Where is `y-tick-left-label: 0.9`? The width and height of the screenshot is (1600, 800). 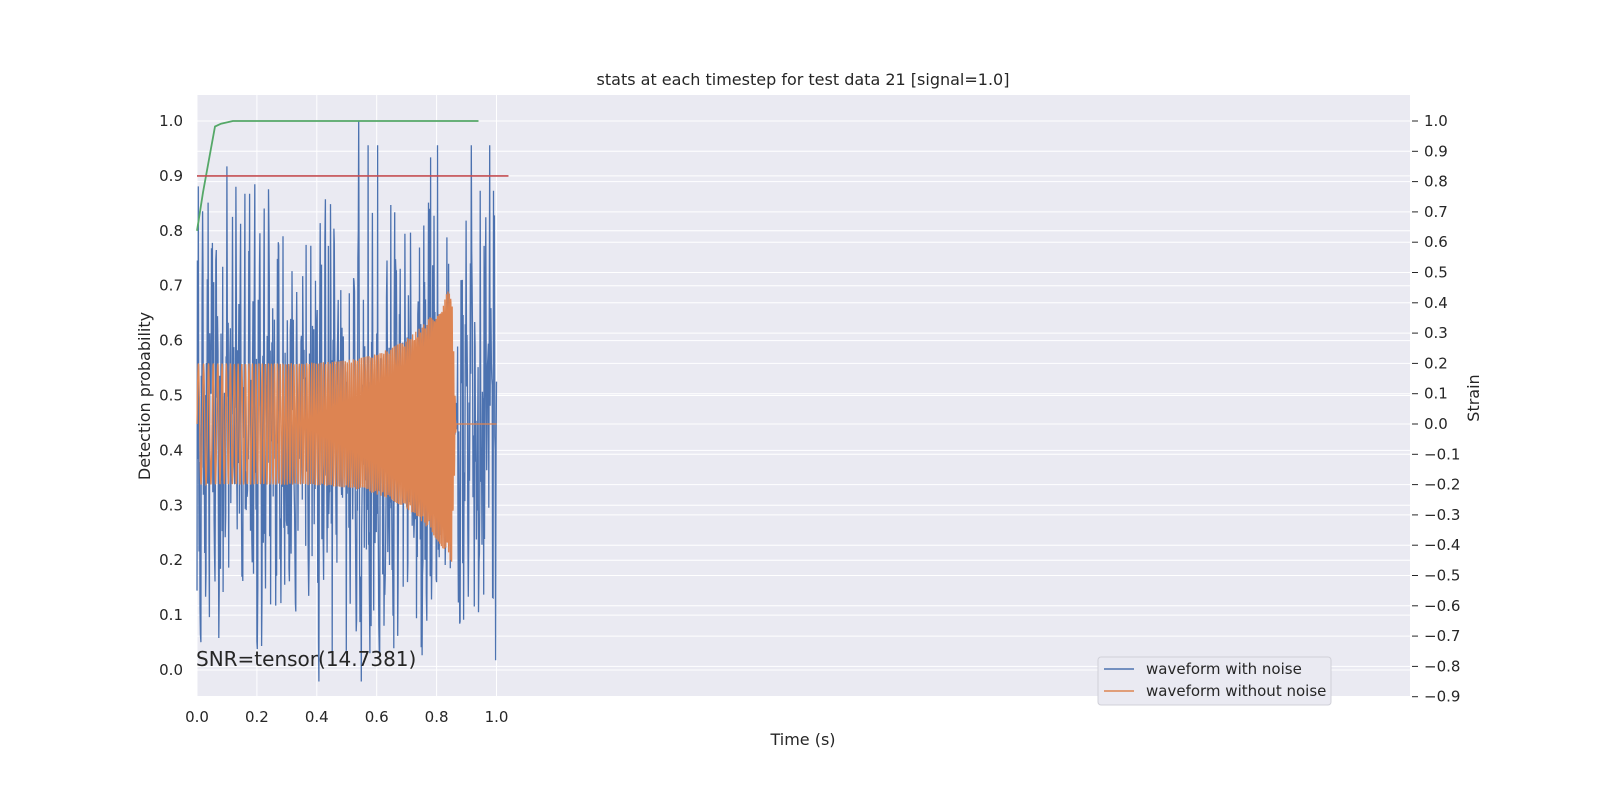
y-tick-left-label: 0.9 is located at coordinates (171, 176).